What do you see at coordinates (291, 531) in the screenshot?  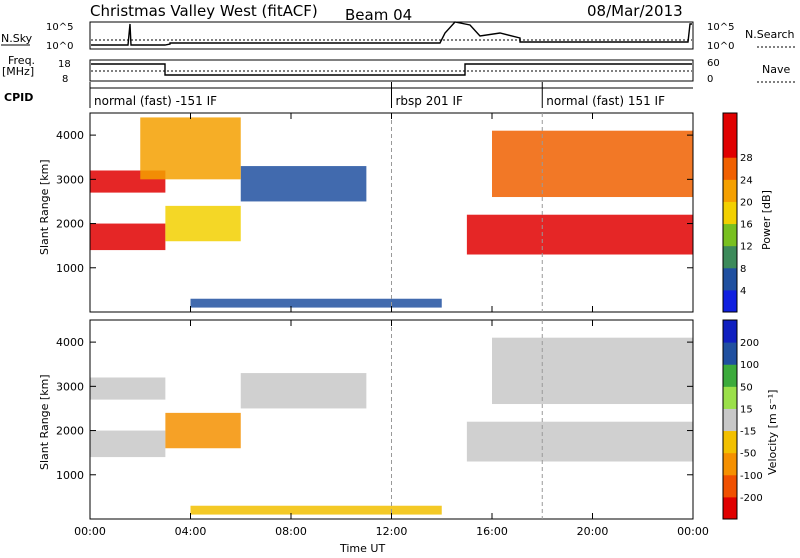 I see `x-tick-label: 08:00` at bounding box center [291, 531].